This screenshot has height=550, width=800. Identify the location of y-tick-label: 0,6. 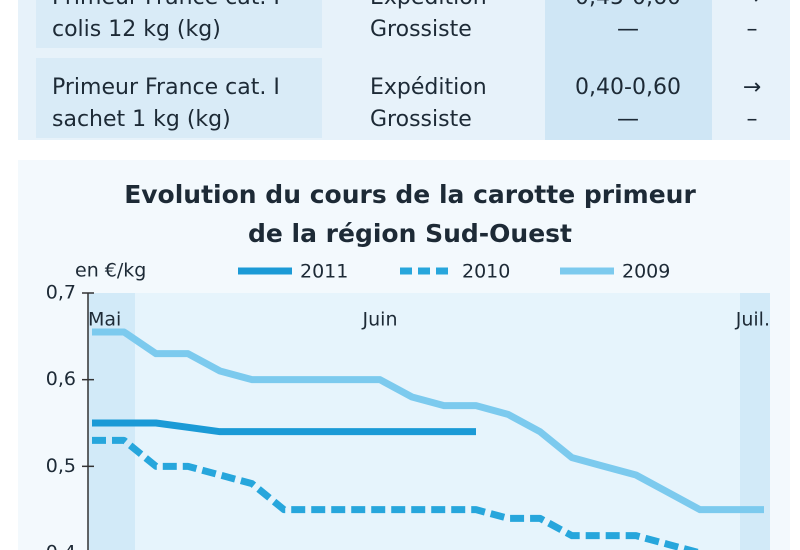
(61, 379).